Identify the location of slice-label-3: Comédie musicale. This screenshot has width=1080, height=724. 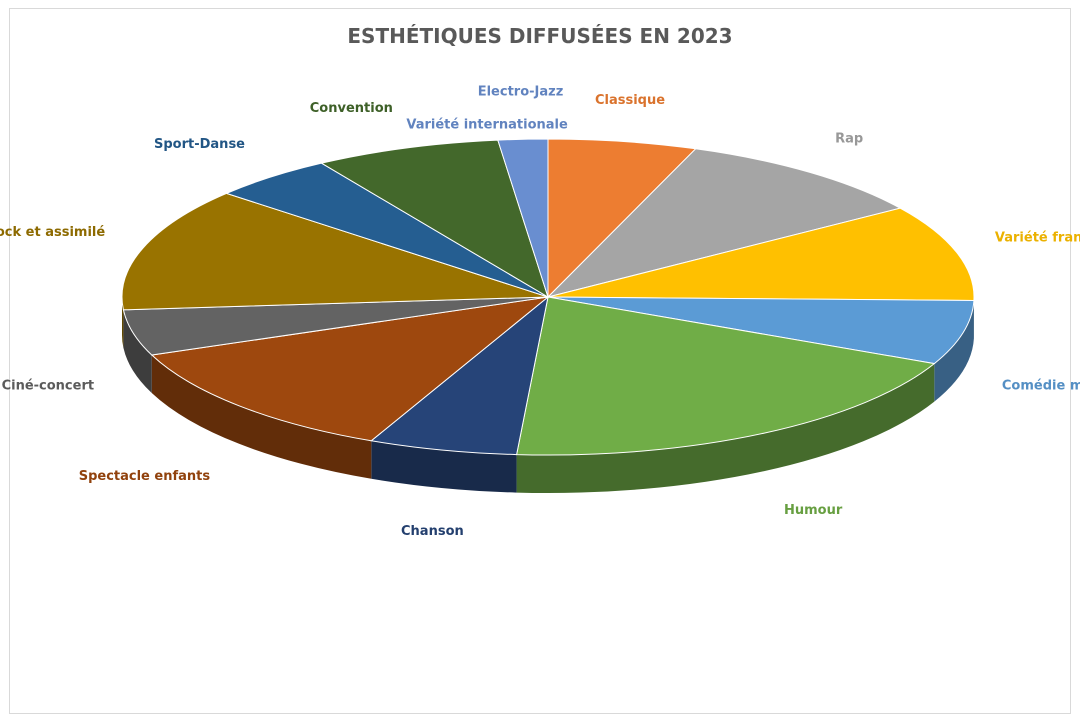
(1041, 385).